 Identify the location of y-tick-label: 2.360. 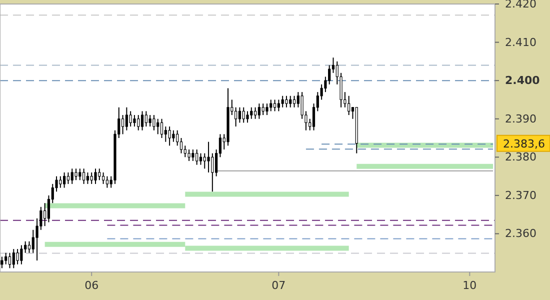
(520, 233).